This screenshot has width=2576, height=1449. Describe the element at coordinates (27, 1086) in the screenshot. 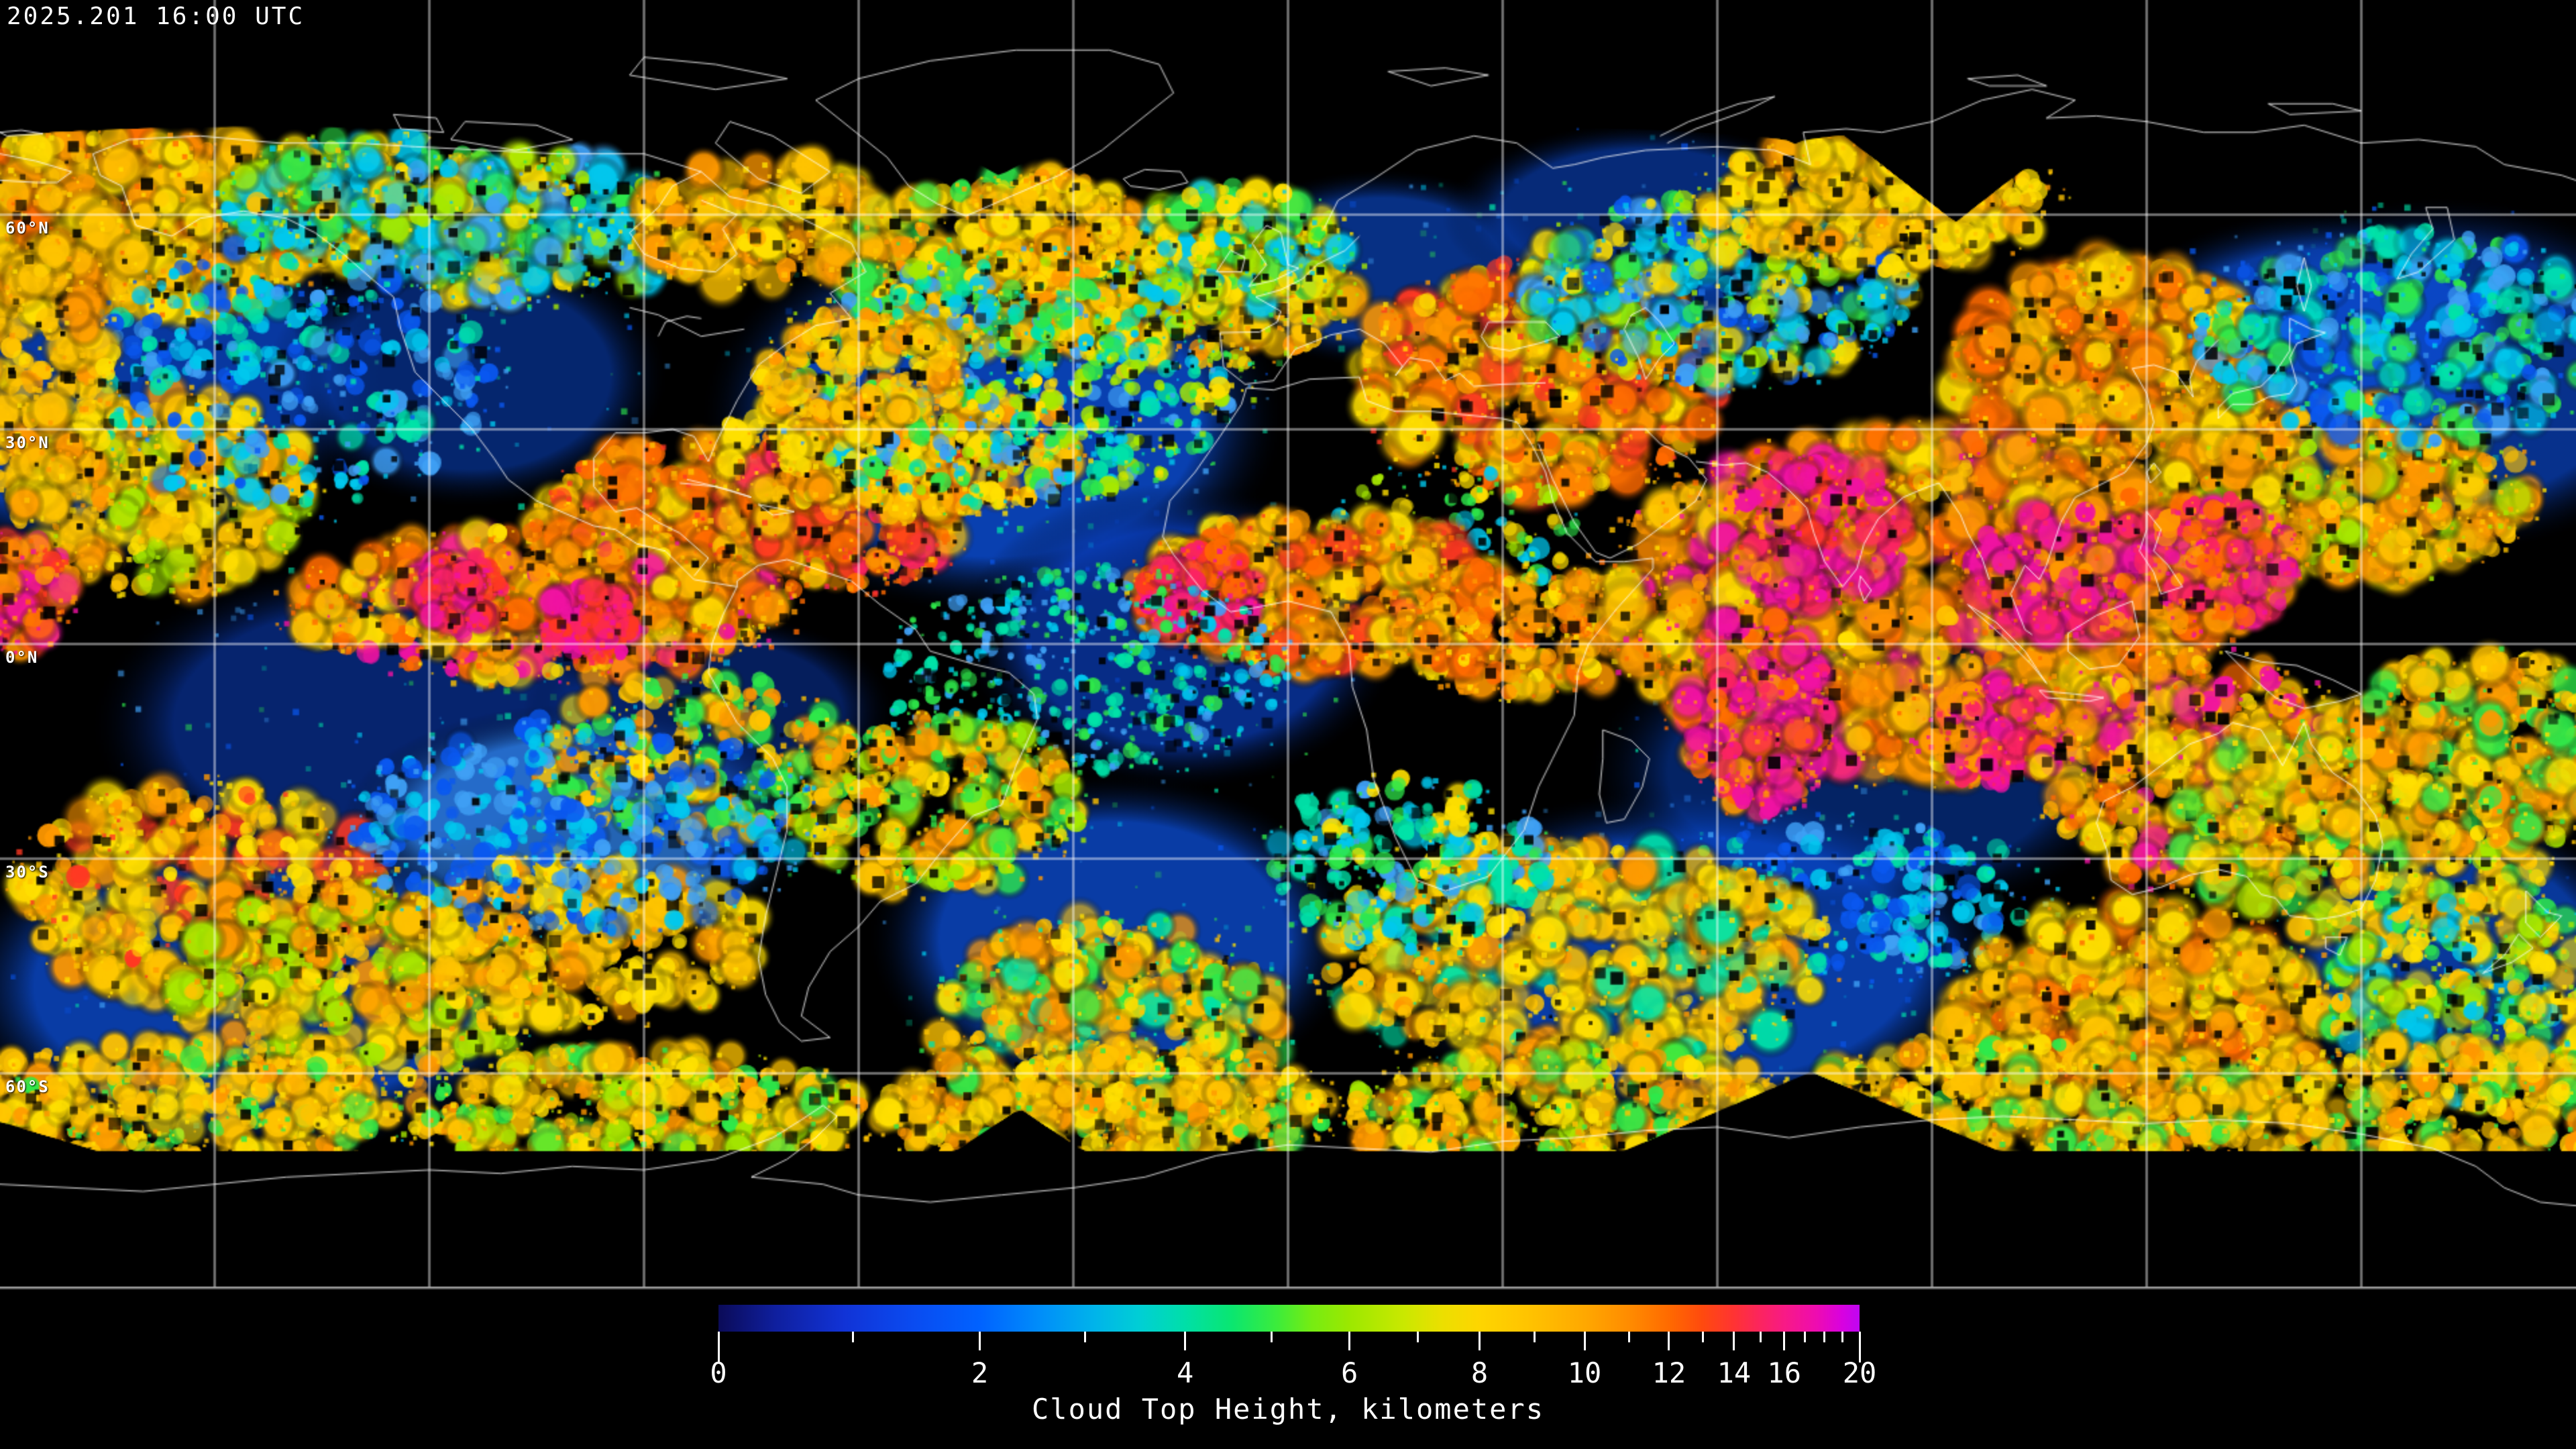

I see `latitude-label: 60°S` at that location.